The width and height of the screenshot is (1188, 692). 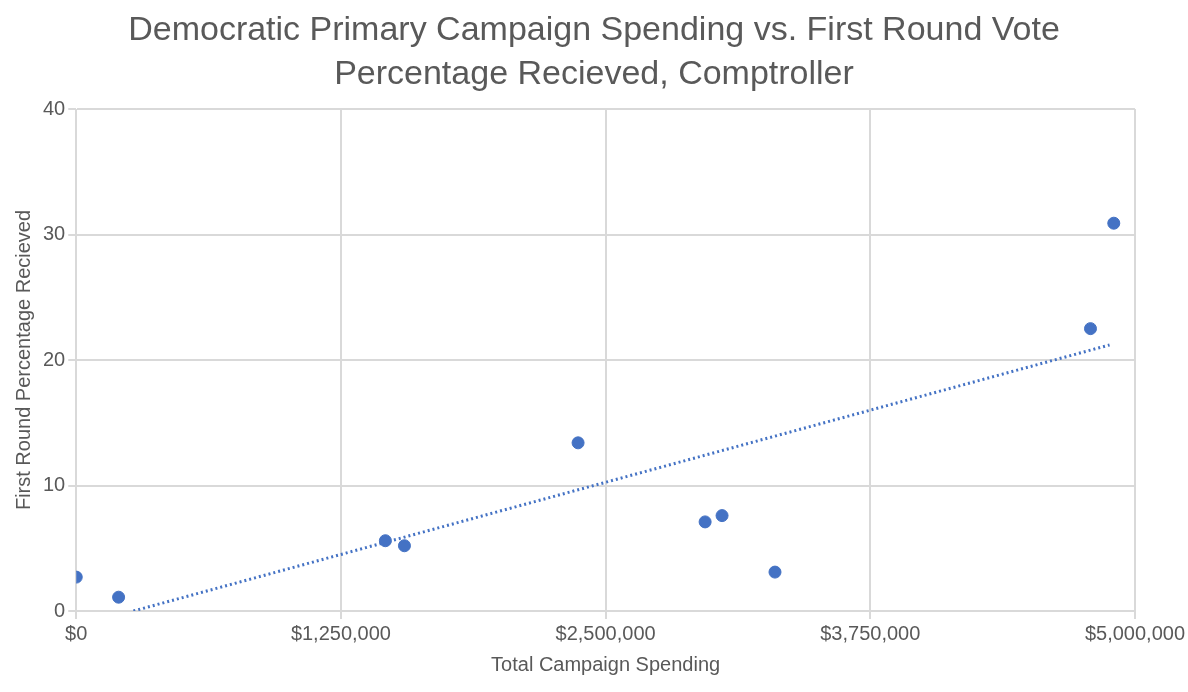 What do you see at coordinates (870, 632) in the screenshot?
I see `x-tick-label: $3,750,000` at bounding box center [870, 632].